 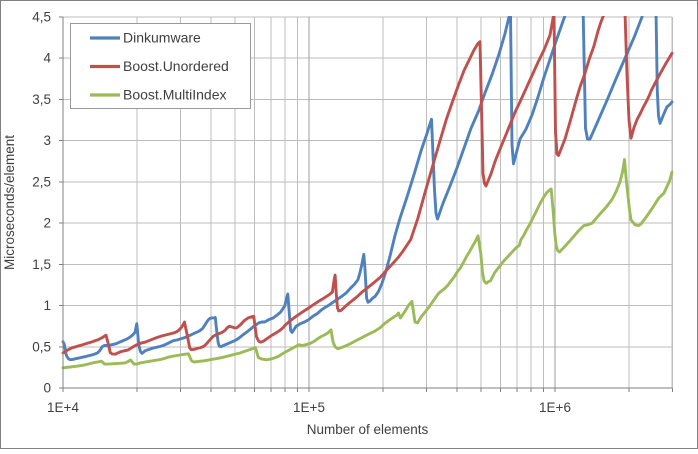 What do you see at coordinates (47, 140) in the screenshot?
I see `svg-text: 3` at bounding box center [47, 140].